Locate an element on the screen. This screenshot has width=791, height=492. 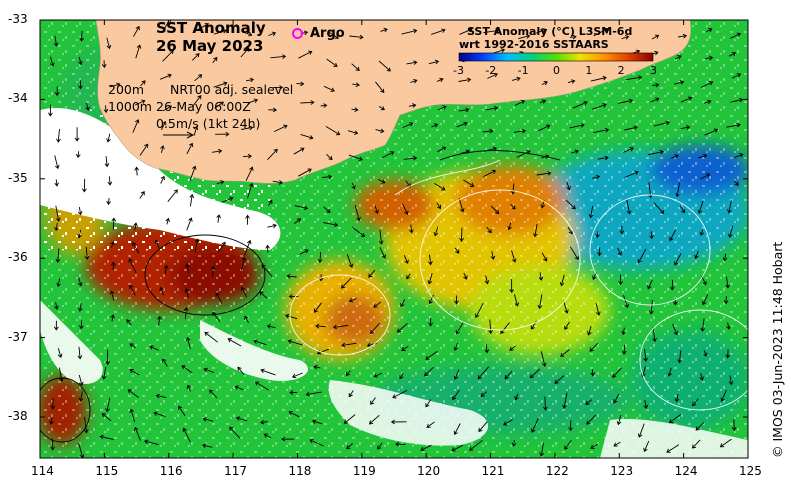
x-tick-label: 122 is located at coordinates (557, 471).